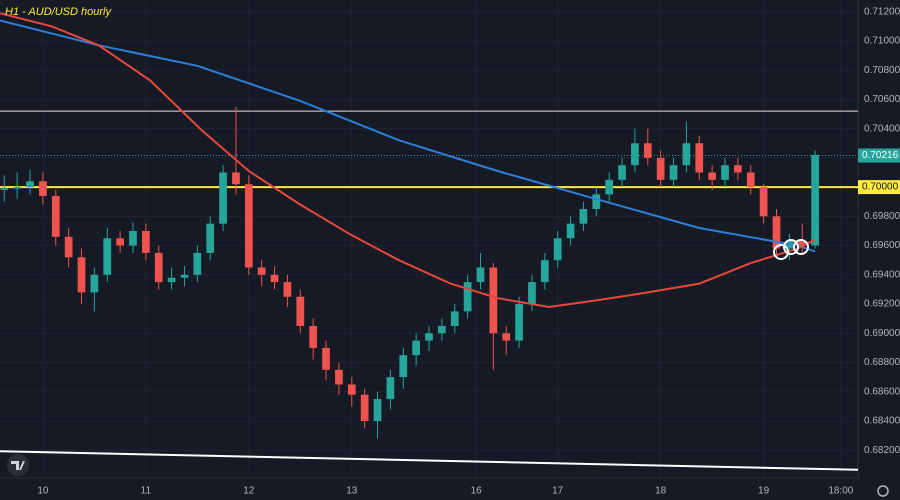  I want to click on y-tick-label: 0.69400, so click(882, 274).